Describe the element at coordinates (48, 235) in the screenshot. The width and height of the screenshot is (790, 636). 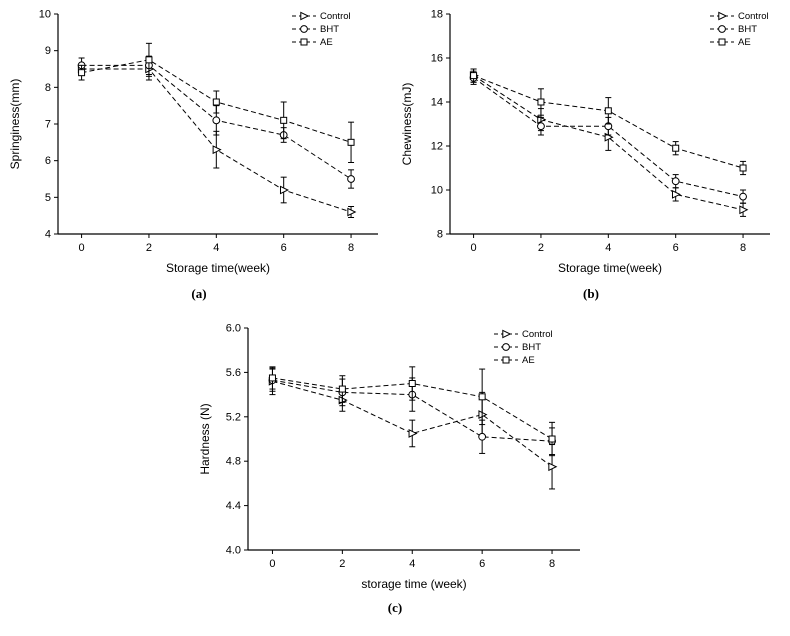
I see `y-tick-label: 4` at that location.